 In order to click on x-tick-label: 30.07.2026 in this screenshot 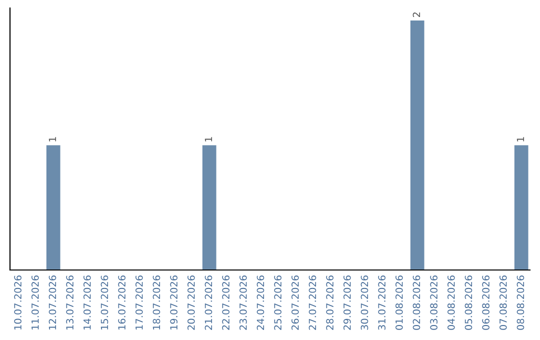, I will do `click(364, 302)`.